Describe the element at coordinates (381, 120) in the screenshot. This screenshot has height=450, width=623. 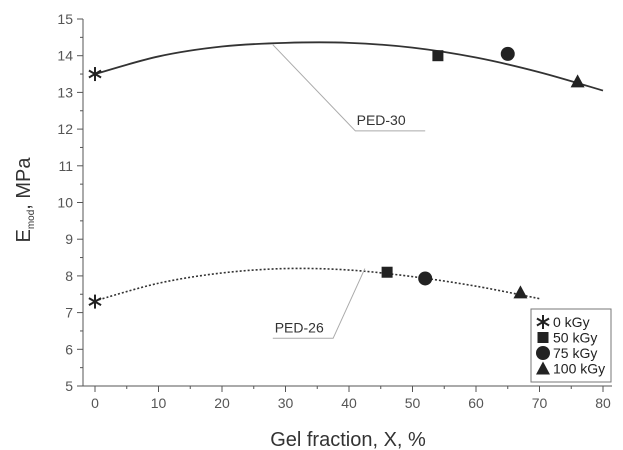
I see `ped30-label: PED-30` at that location.